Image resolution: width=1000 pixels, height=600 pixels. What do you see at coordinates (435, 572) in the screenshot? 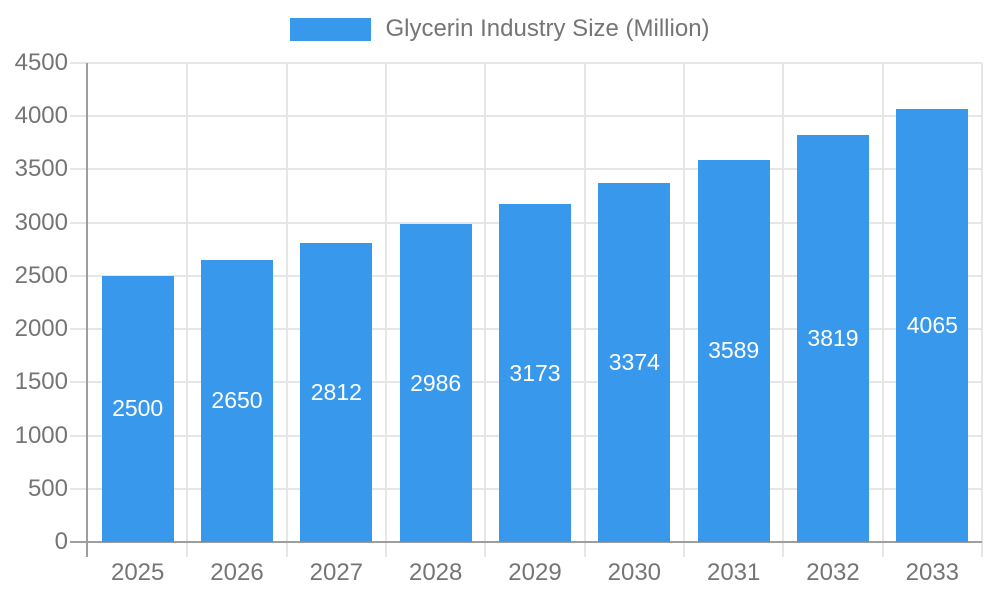
I see `x-axis-label: 2028` at bounding box center [435, 572].